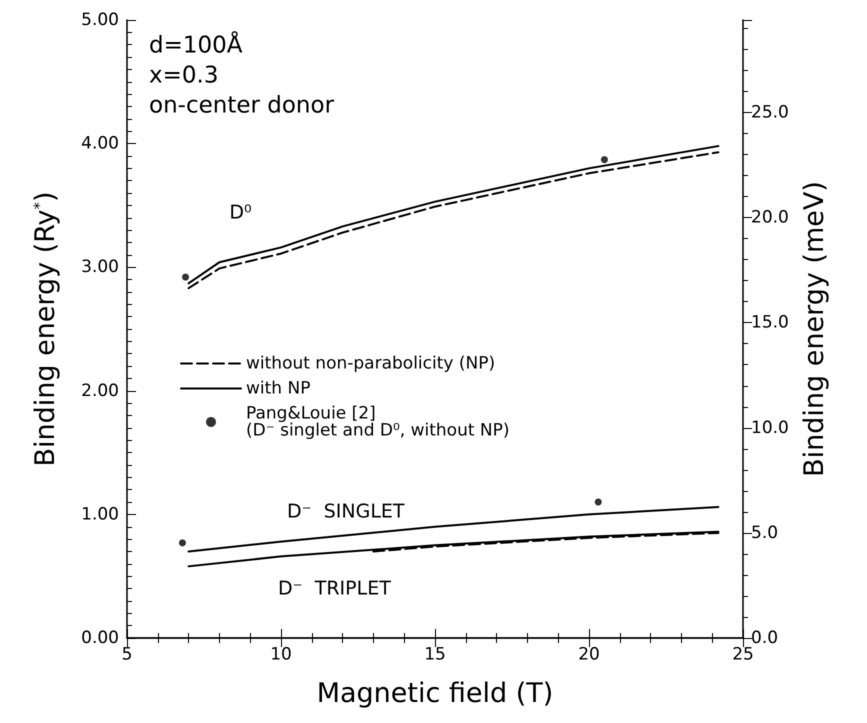 The width and height of the screenshot is (867, 723). What do you see at coordinates (240, 212) in the screenshot?
I see `annotation: D⁰` at bounding box center [240, 212].